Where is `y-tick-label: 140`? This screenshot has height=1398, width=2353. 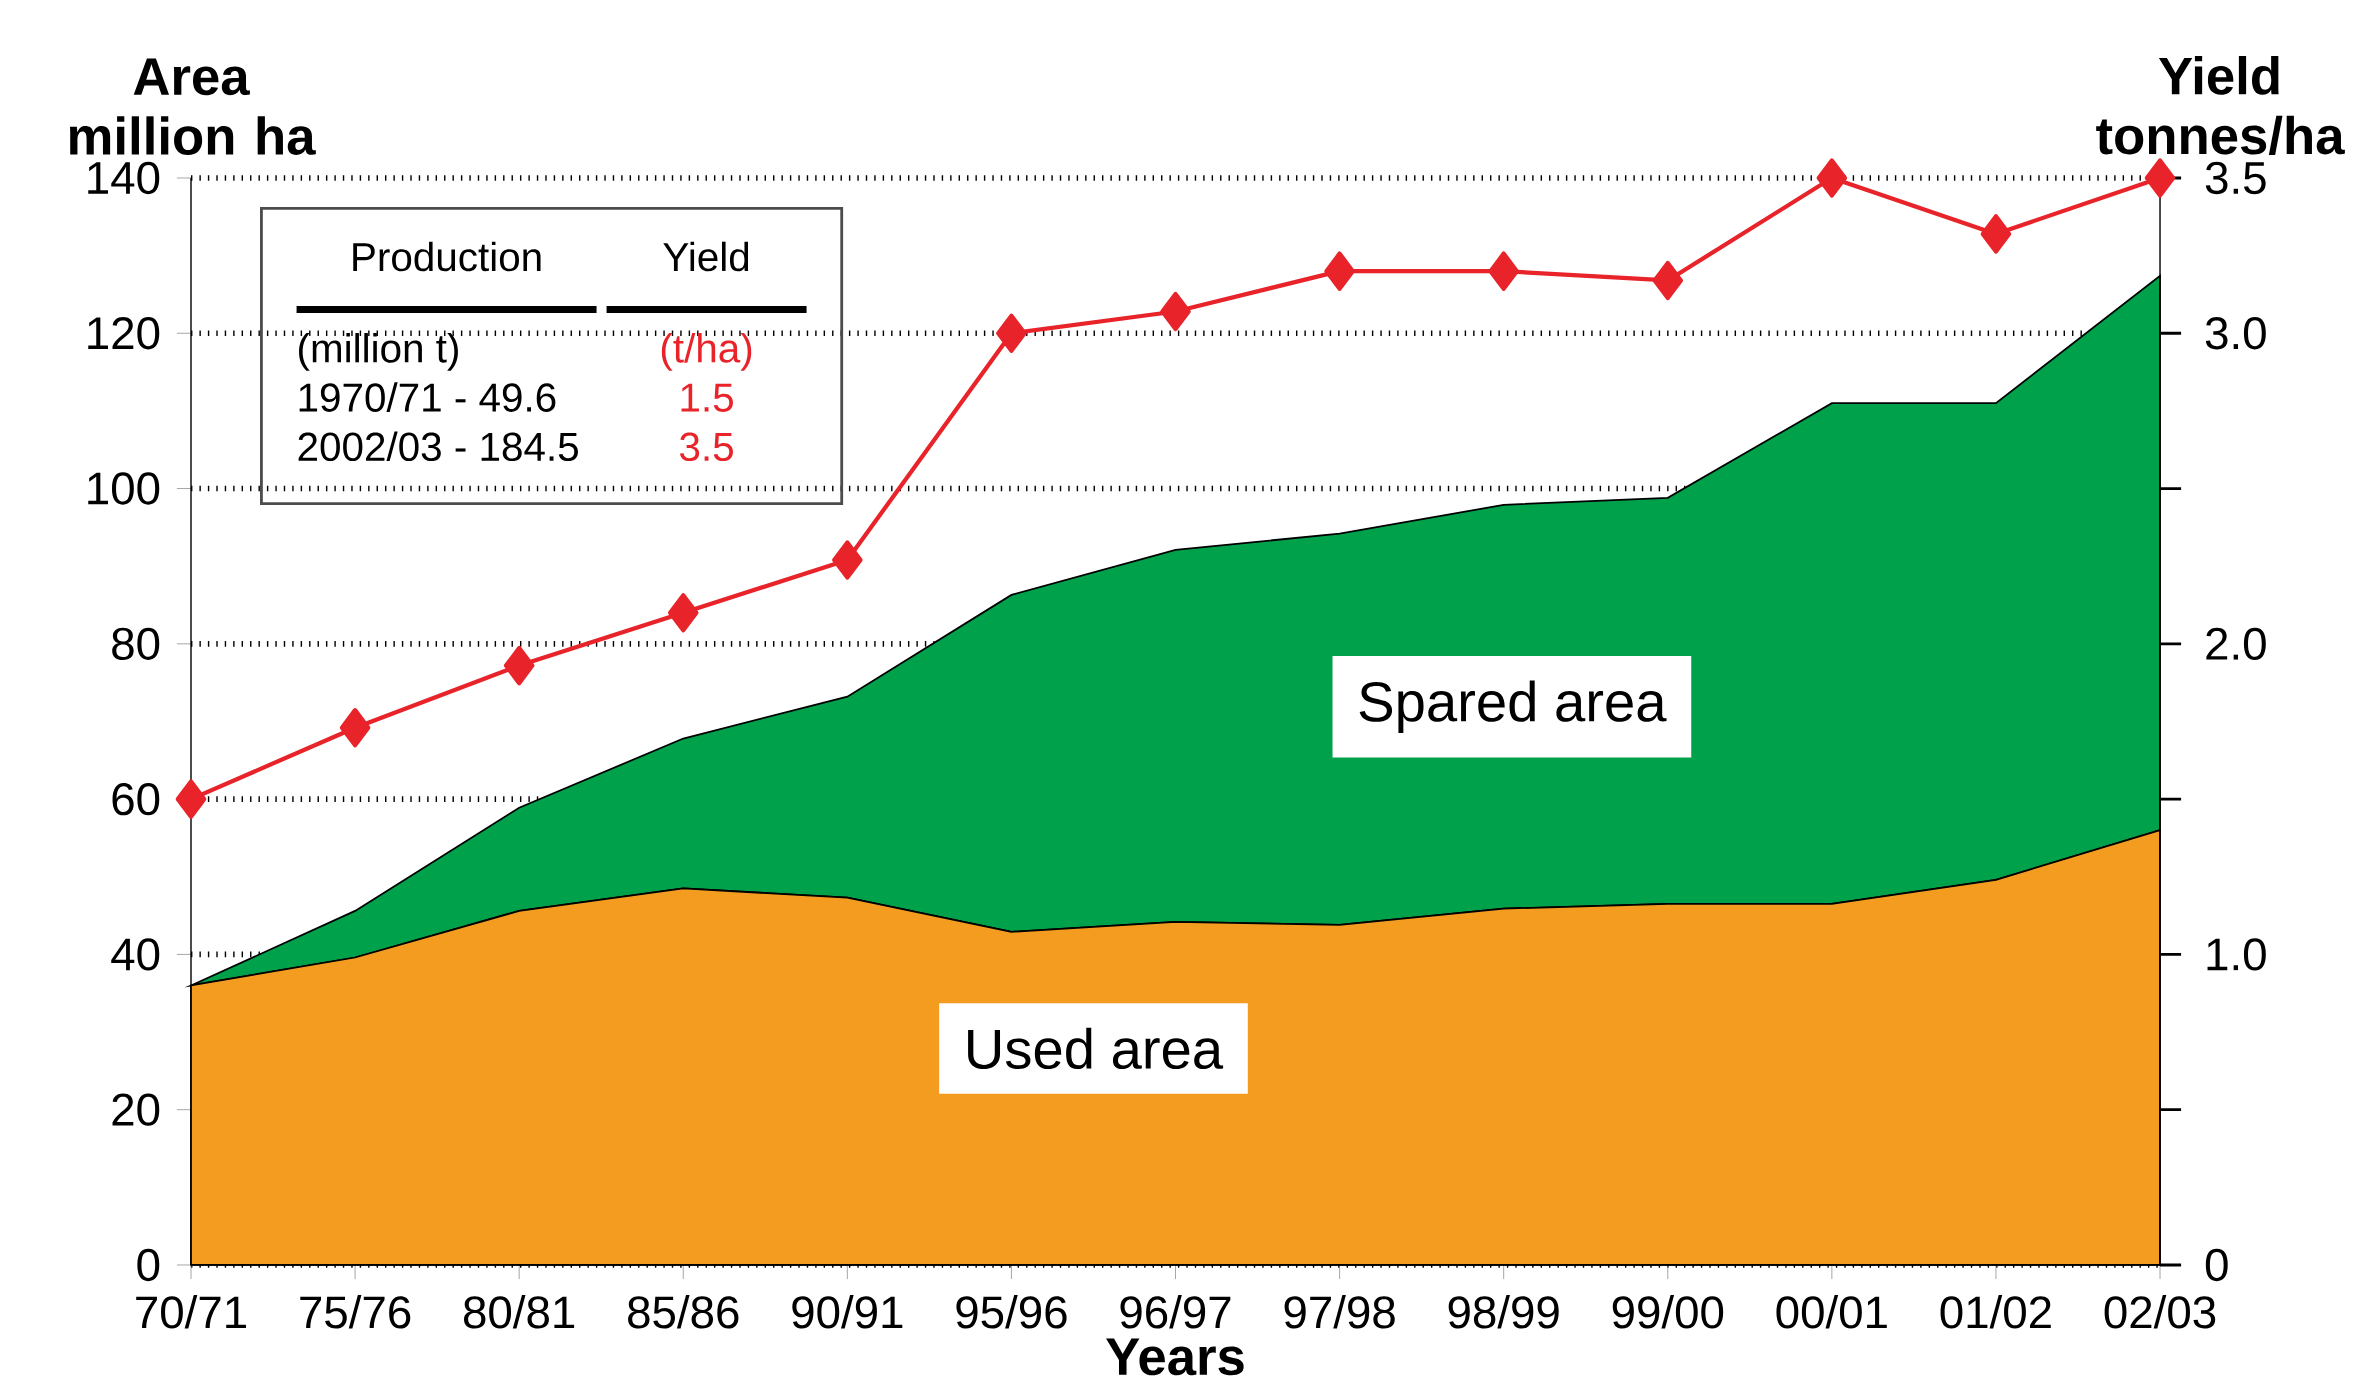
y-tick-label: 140 is located at coordinates (124, 178).